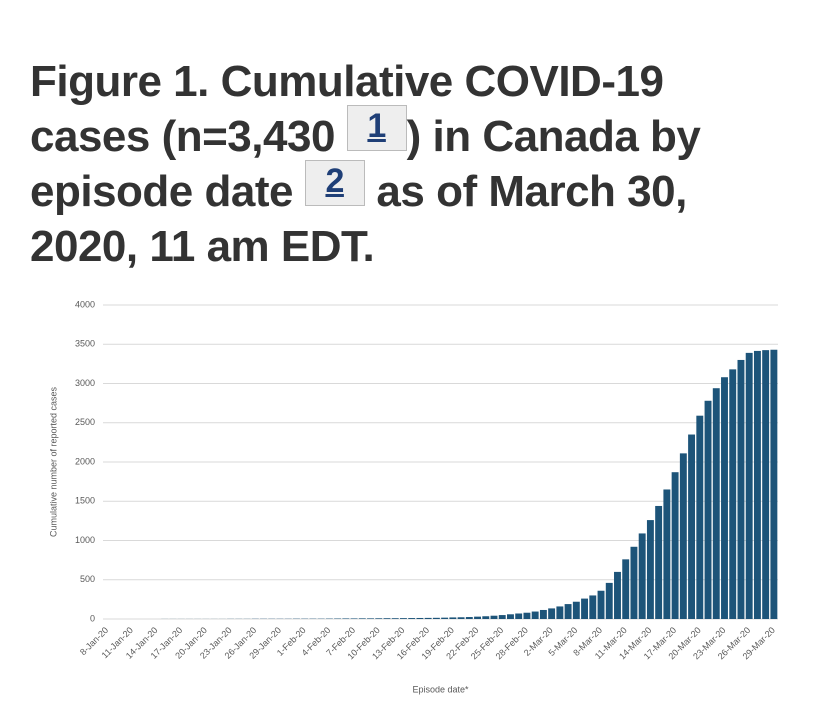  I want to click on y-tick-label: 2500, so click(85, 422).